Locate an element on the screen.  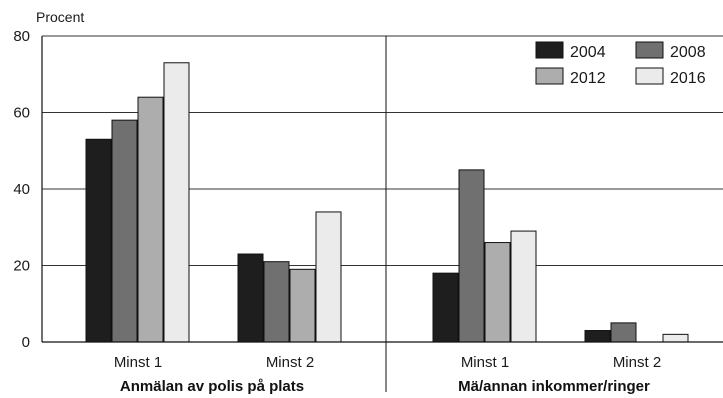
group-label-1: Mä/annan inkommer/ringer is located at coordinates (554, 386).